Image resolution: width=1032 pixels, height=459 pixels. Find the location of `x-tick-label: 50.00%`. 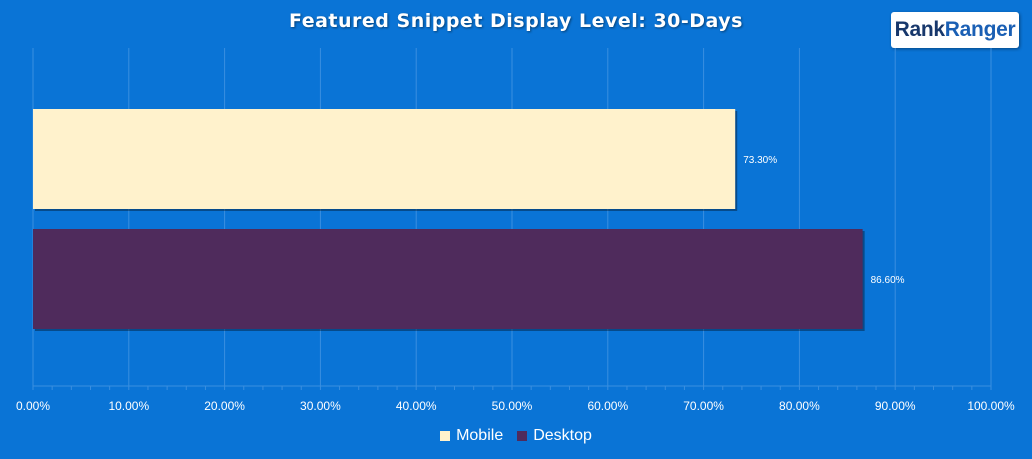

x-tick-label: 50.00% is located at coordinates (512, 406).